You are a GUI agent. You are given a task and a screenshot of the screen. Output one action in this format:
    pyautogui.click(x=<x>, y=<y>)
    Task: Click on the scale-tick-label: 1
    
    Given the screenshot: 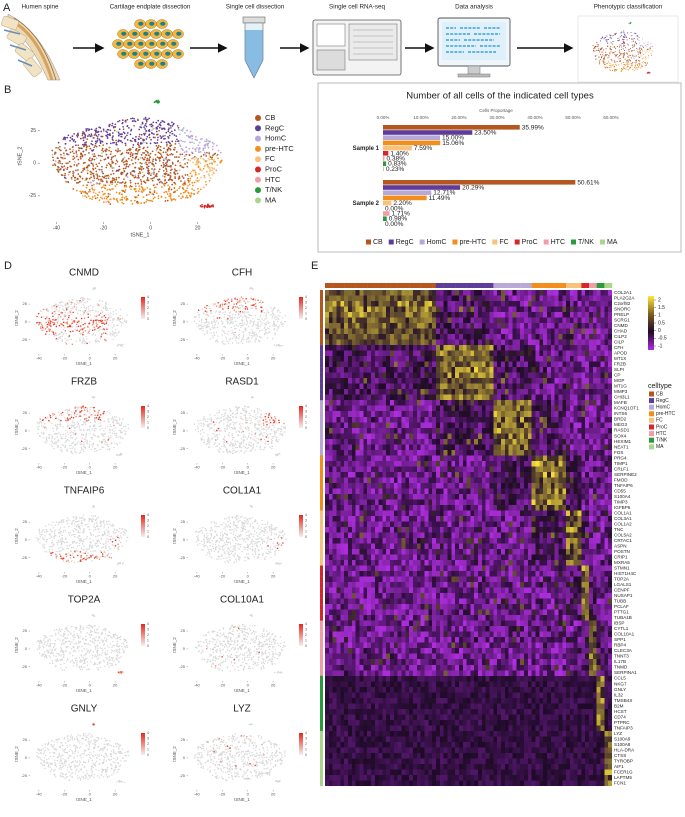 What is the action you would take?
    pyautogui.click(x=148, y=313)
    